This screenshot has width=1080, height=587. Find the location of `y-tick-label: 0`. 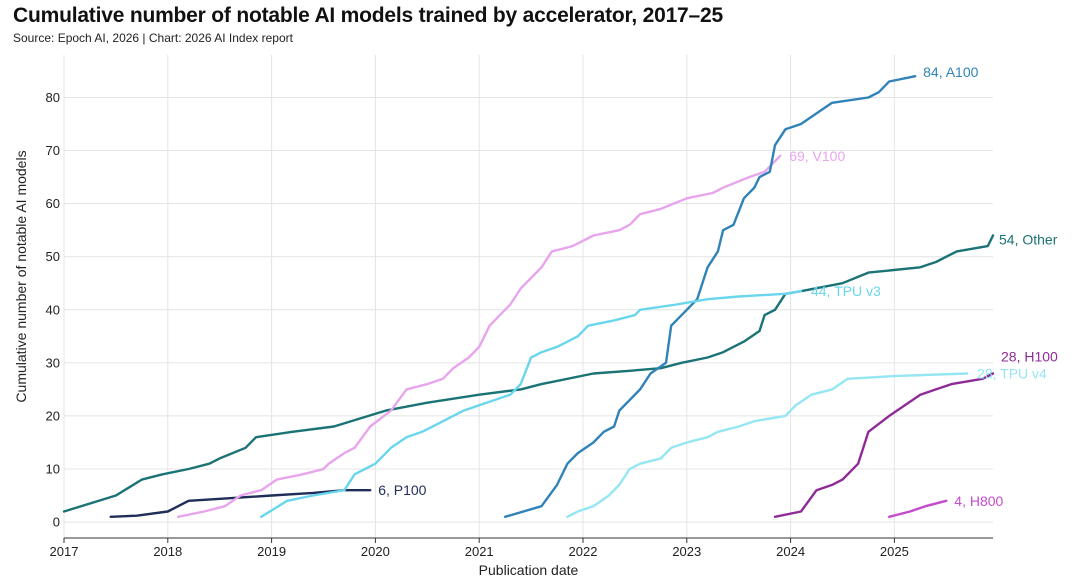

y-tick-label: 0 is located at coordinates (56, 522).